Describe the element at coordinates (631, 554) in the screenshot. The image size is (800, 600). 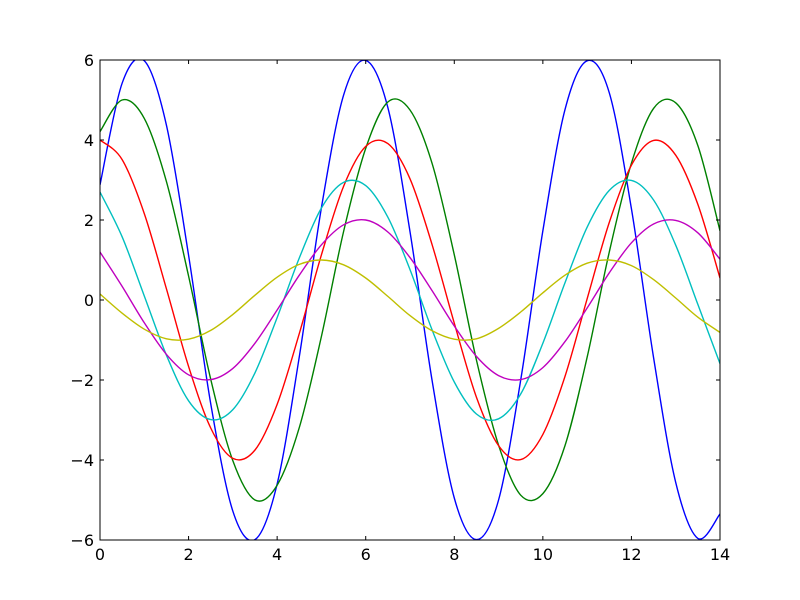
I see `x-tick-label-6: 12` at that location.